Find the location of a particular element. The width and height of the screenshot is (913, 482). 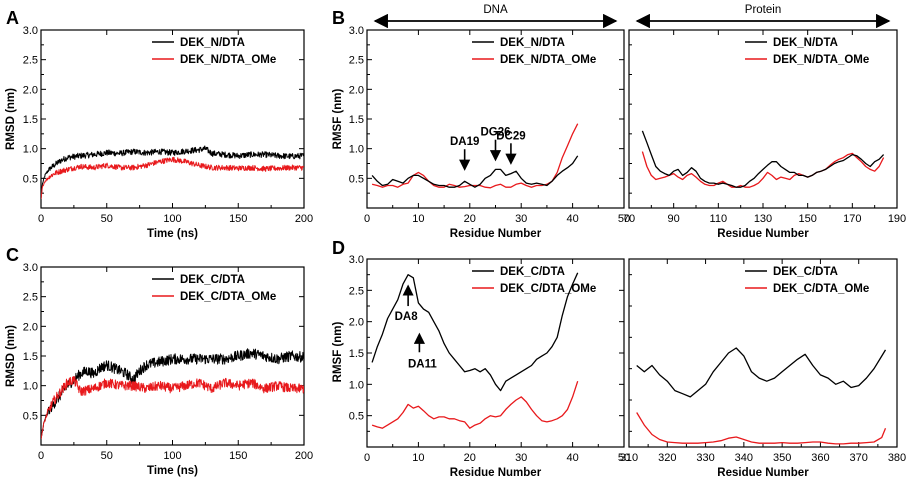

x-tick-label: 330 is located at coordinates (705, 458).